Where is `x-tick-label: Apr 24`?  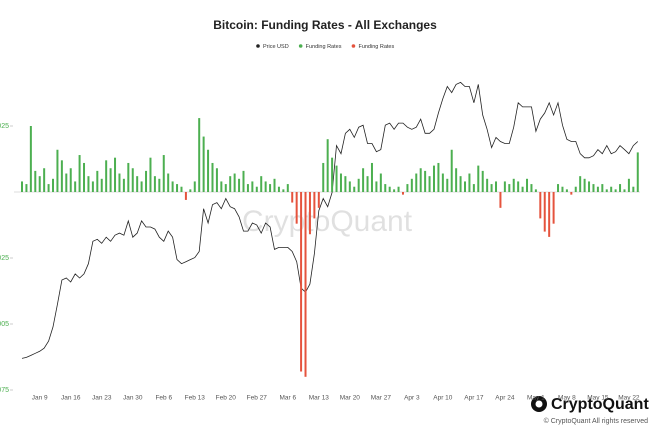
x-tick-label: Apr 24 is located at coordinates (505, 398).